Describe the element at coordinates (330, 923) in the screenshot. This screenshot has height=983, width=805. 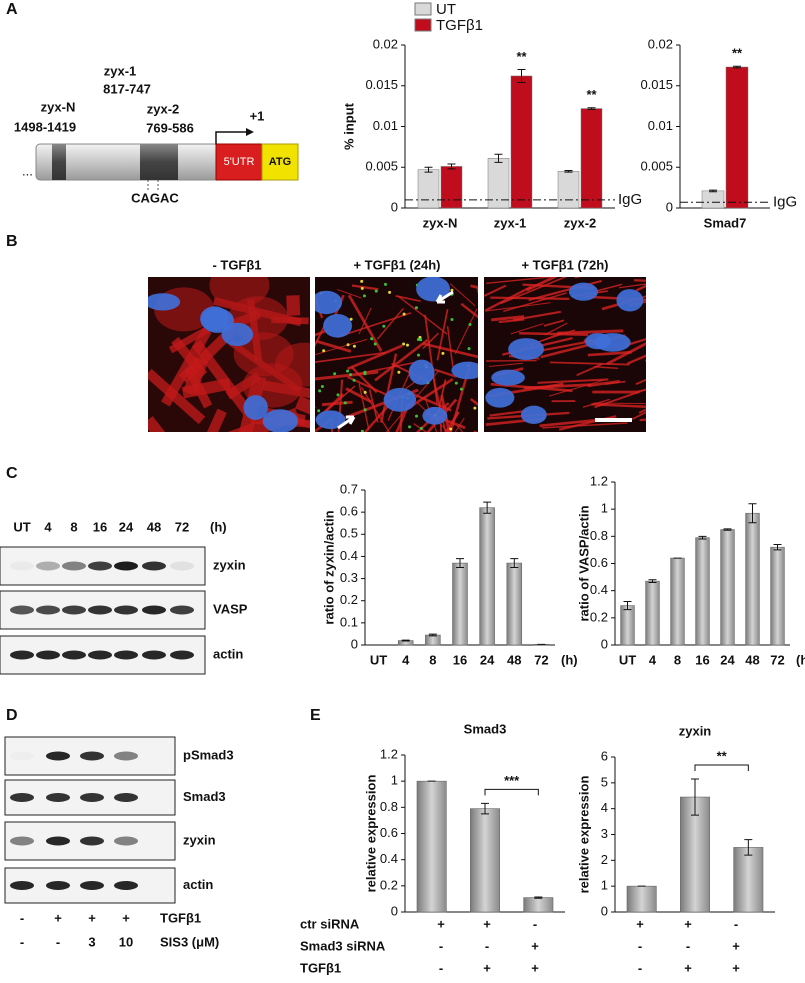
I see `condition-label: ctr siRNA` at that location.